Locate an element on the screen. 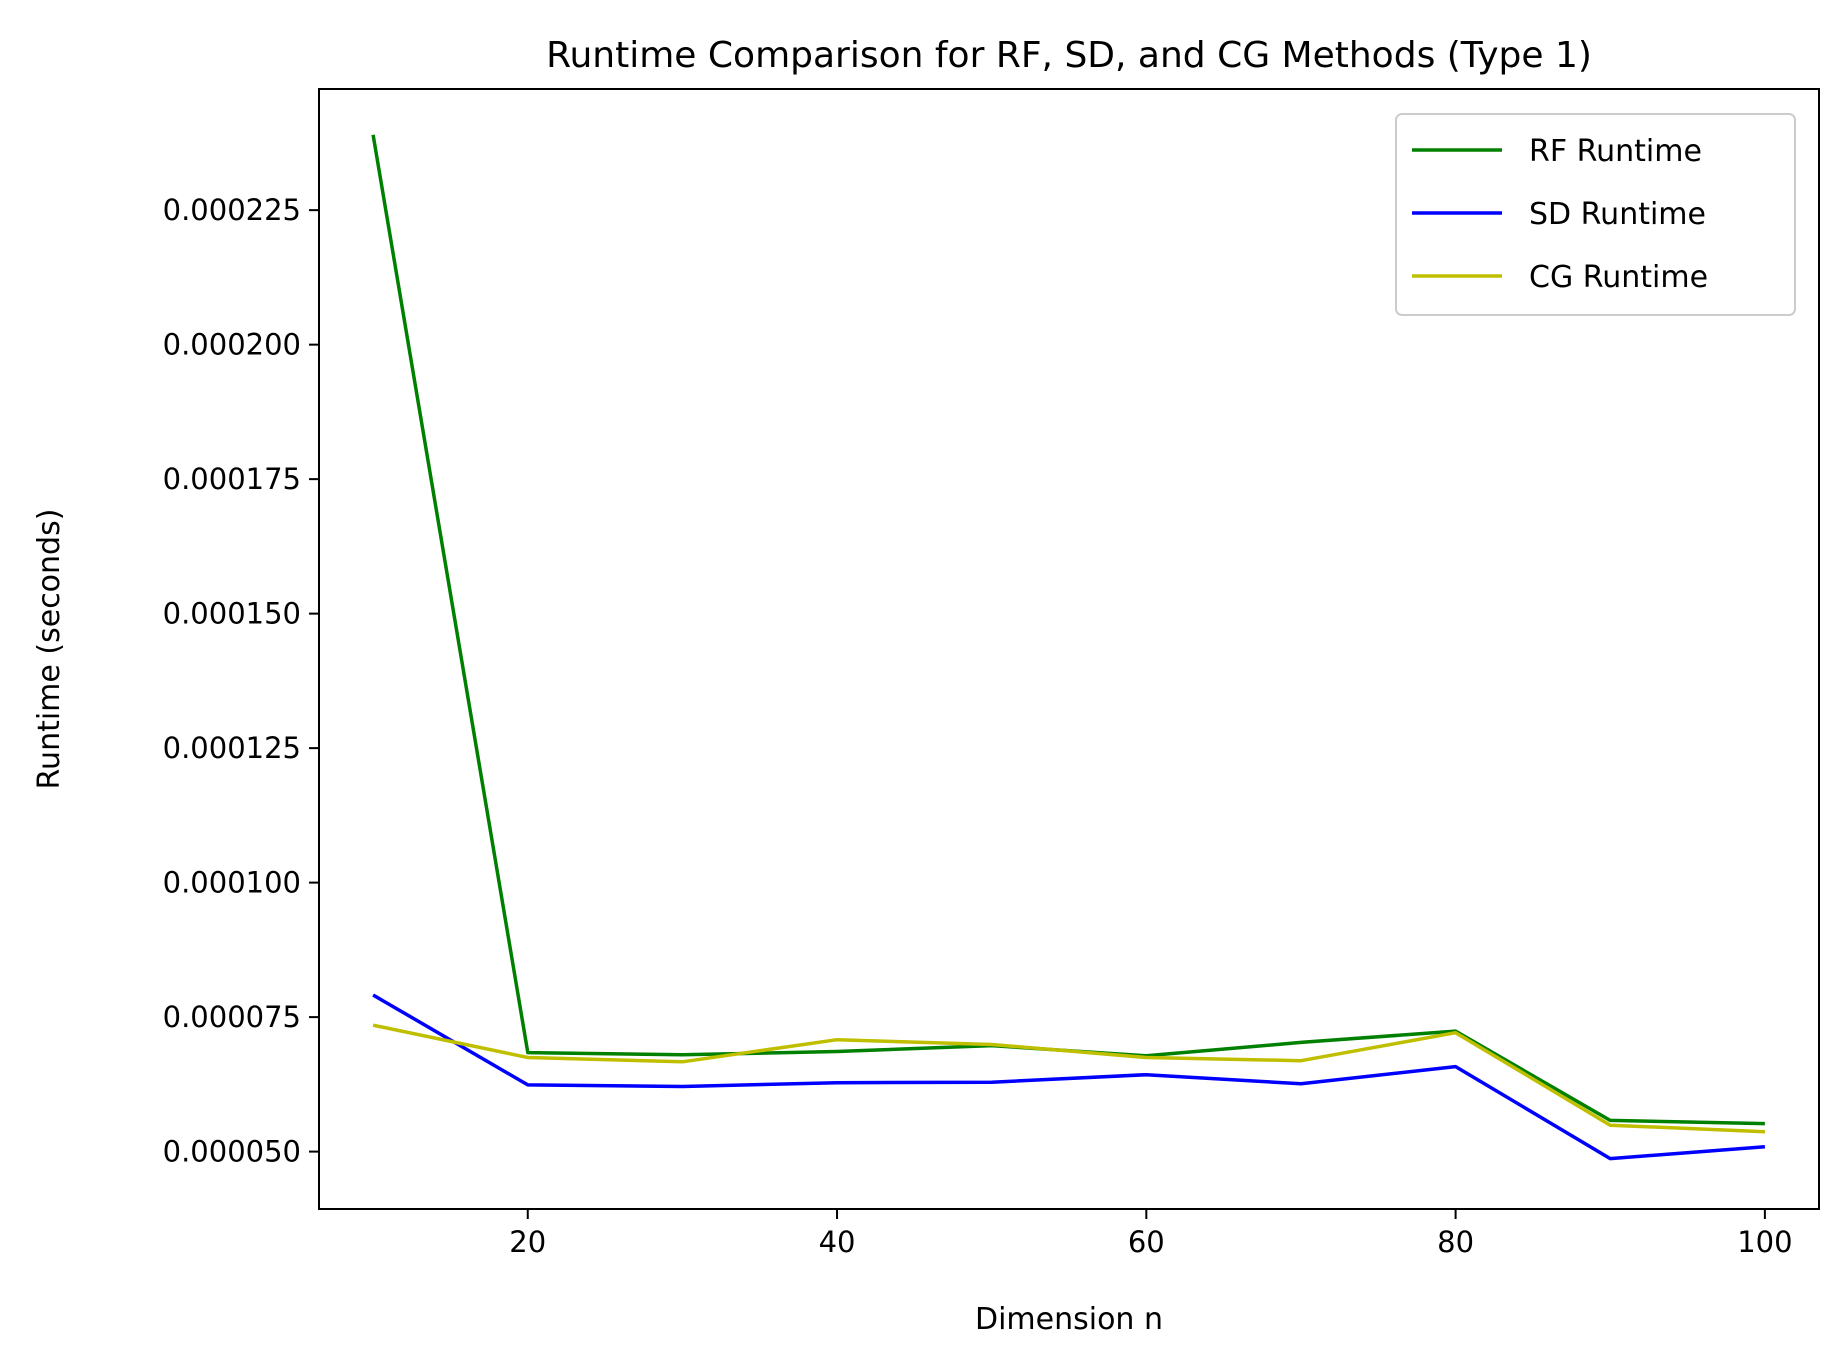 The height and width of the screenshot is (1361, 1834). y-tick-label: 0.000175 is located at coordinates (232, 479).